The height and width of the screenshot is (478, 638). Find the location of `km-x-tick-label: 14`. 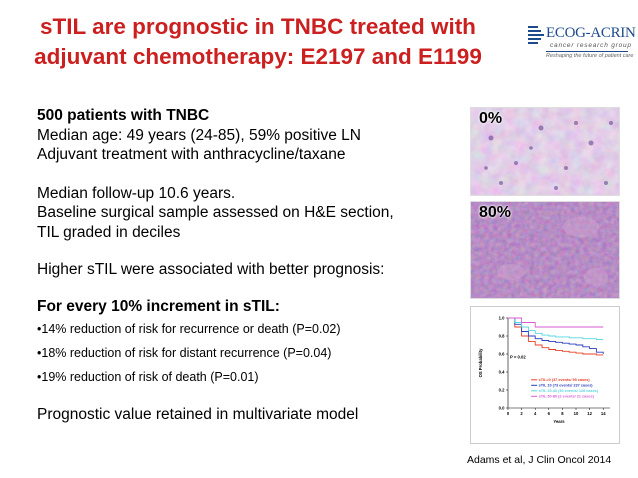

km-x-tick-label: 14 is located at coordinates (603, 413).